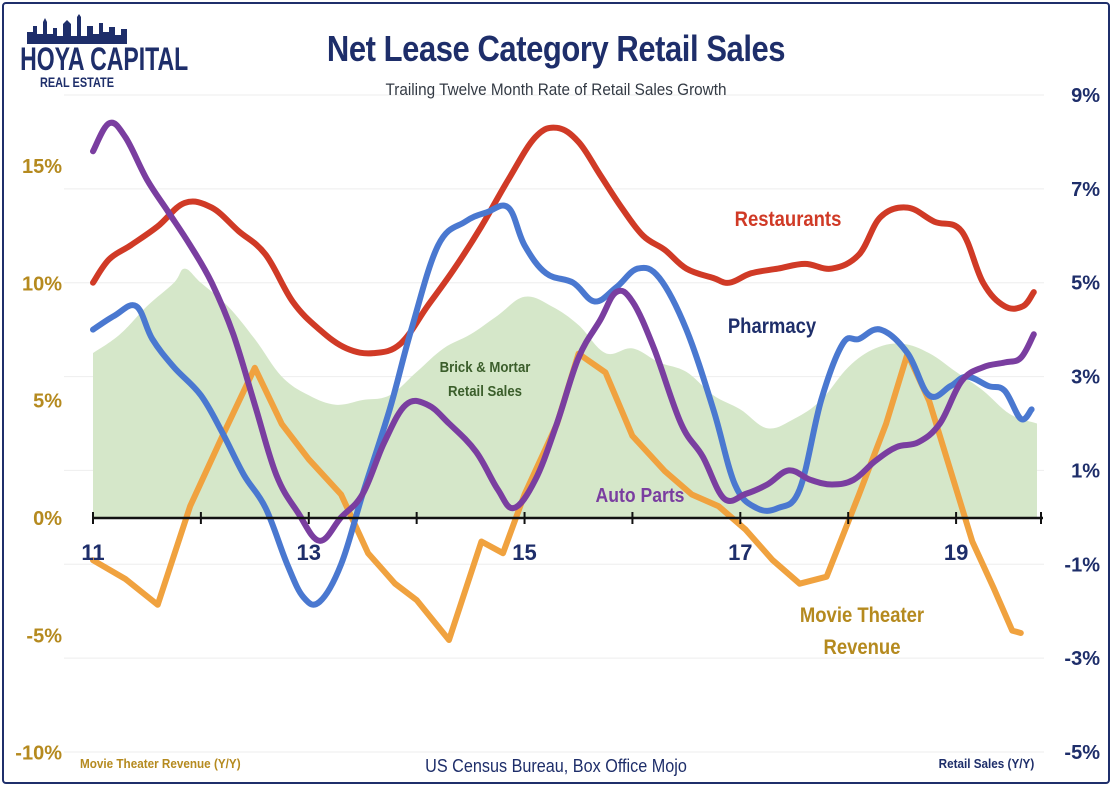 The width and height of the screenshot is (1112, 786). I want to click on right-axis-tick-label: -1%, so click(1082, 565).